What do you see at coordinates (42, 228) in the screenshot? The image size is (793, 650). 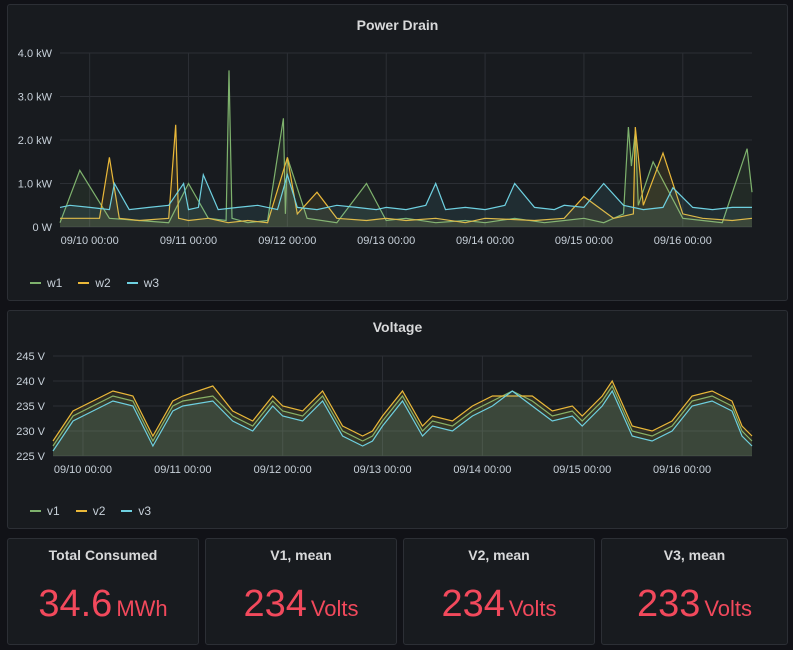 I see `y-tick-label: 0 W` at bounding box center [42, 228].